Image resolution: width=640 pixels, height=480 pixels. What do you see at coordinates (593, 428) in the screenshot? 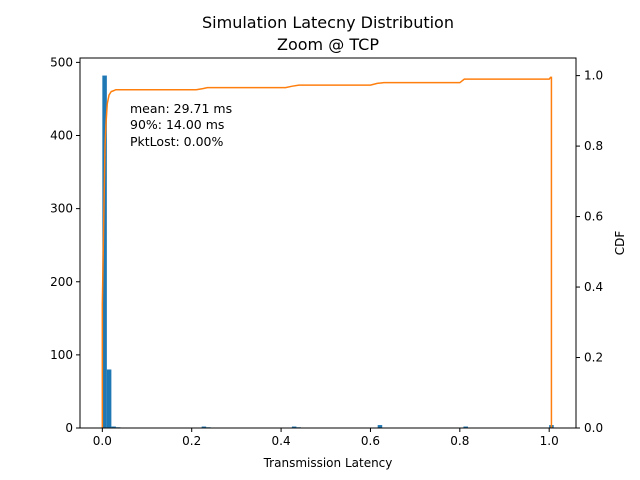
I see `y2-tick-label: 0.0` at bounding box center [593, 428].